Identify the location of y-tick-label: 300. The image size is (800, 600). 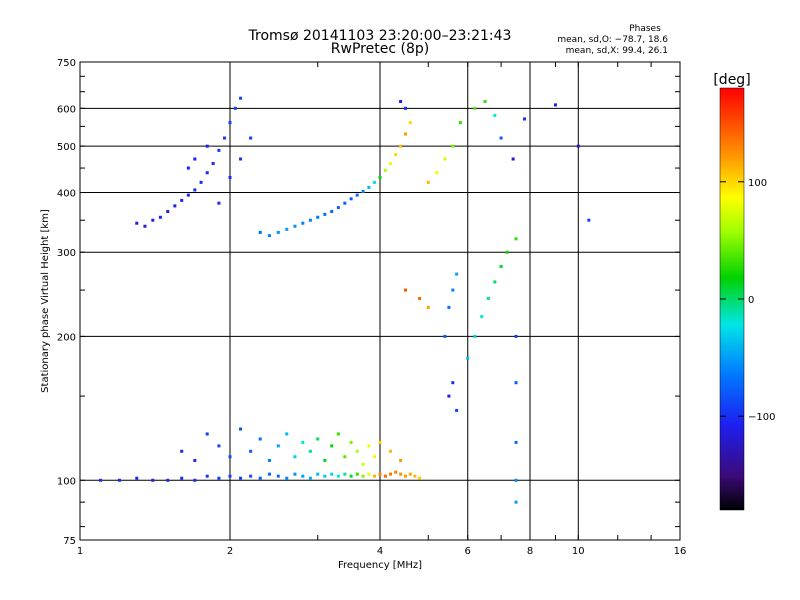
(66, 253).